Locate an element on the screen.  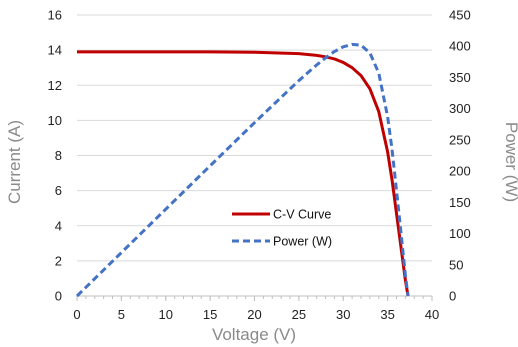
y-tick-label-6: 6 is located at coordinates (58, 190).